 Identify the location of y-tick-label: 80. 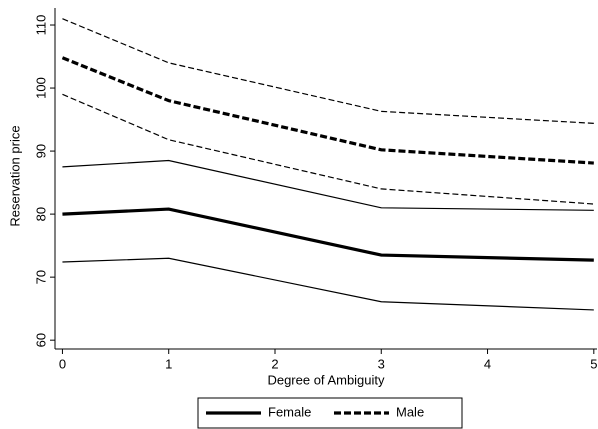
(40, 214).